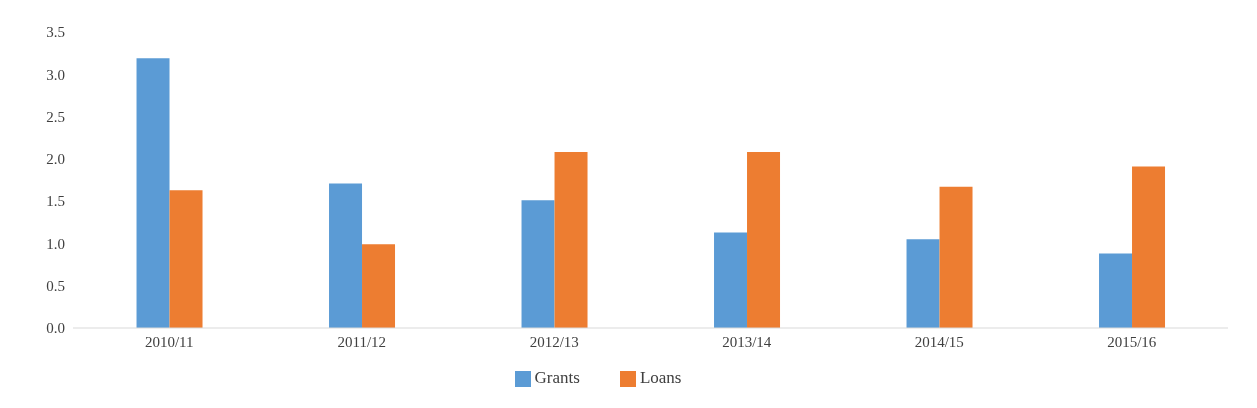  What do you see at coordinates (169, 341) in the screenshot?
I see `x-tick-label: 2010/11` at bounding box center [169, 341].